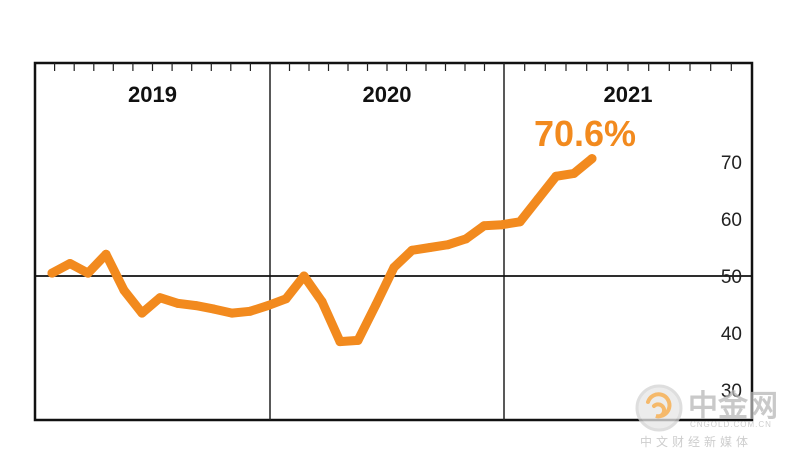 This screenshot has width=792, height=456. I want to click on watermark: 中金网 CNGOLD.COM.CN 中文财经新媒体, so click(706, 416).